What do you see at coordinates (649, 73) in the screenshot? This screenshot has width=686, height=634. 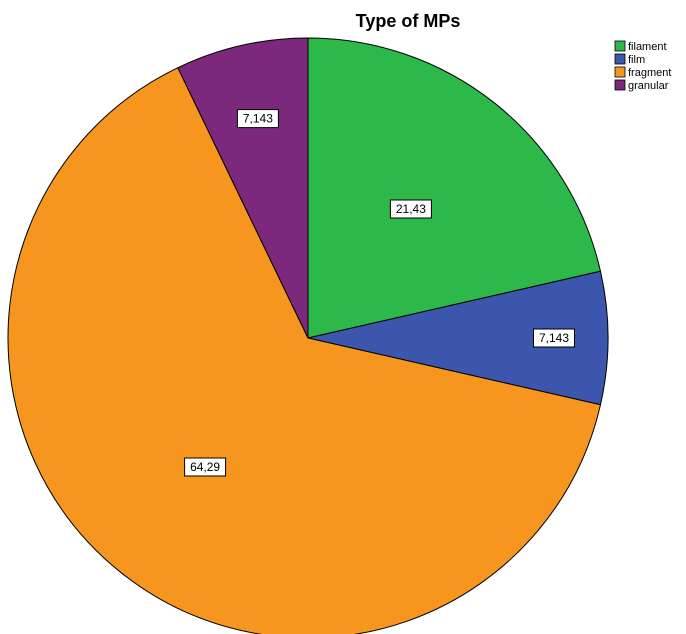 I see `legend-label: fragment` at bounding box center [649, 73].